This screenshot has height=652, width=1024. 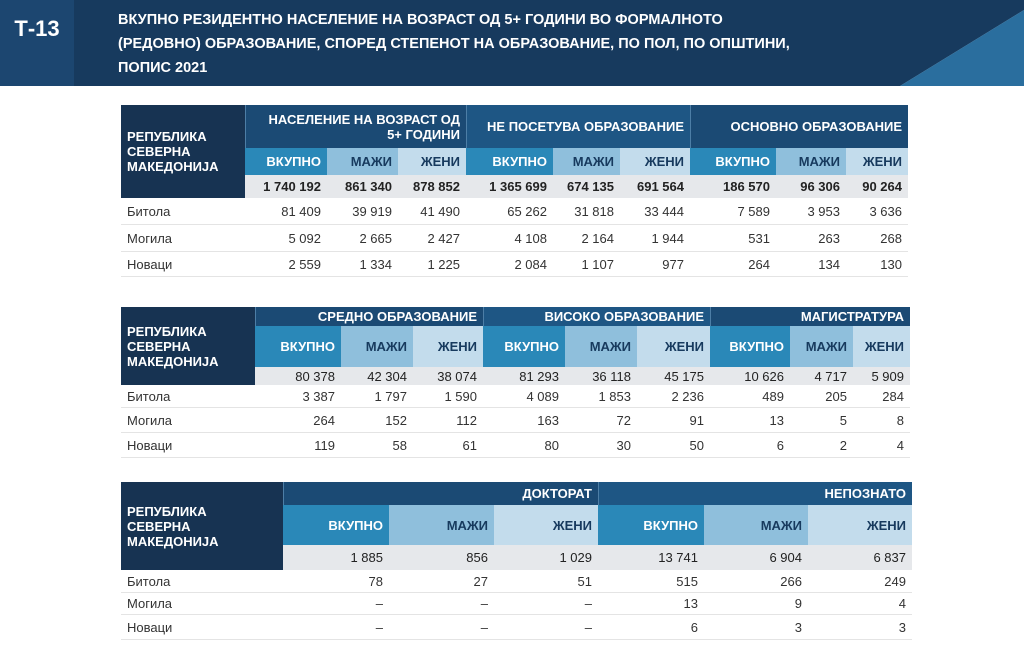 What do you see at coordinates (655, 264) in the screenshot?
I see `data-cell: 977` at bounding box center [655, 264].